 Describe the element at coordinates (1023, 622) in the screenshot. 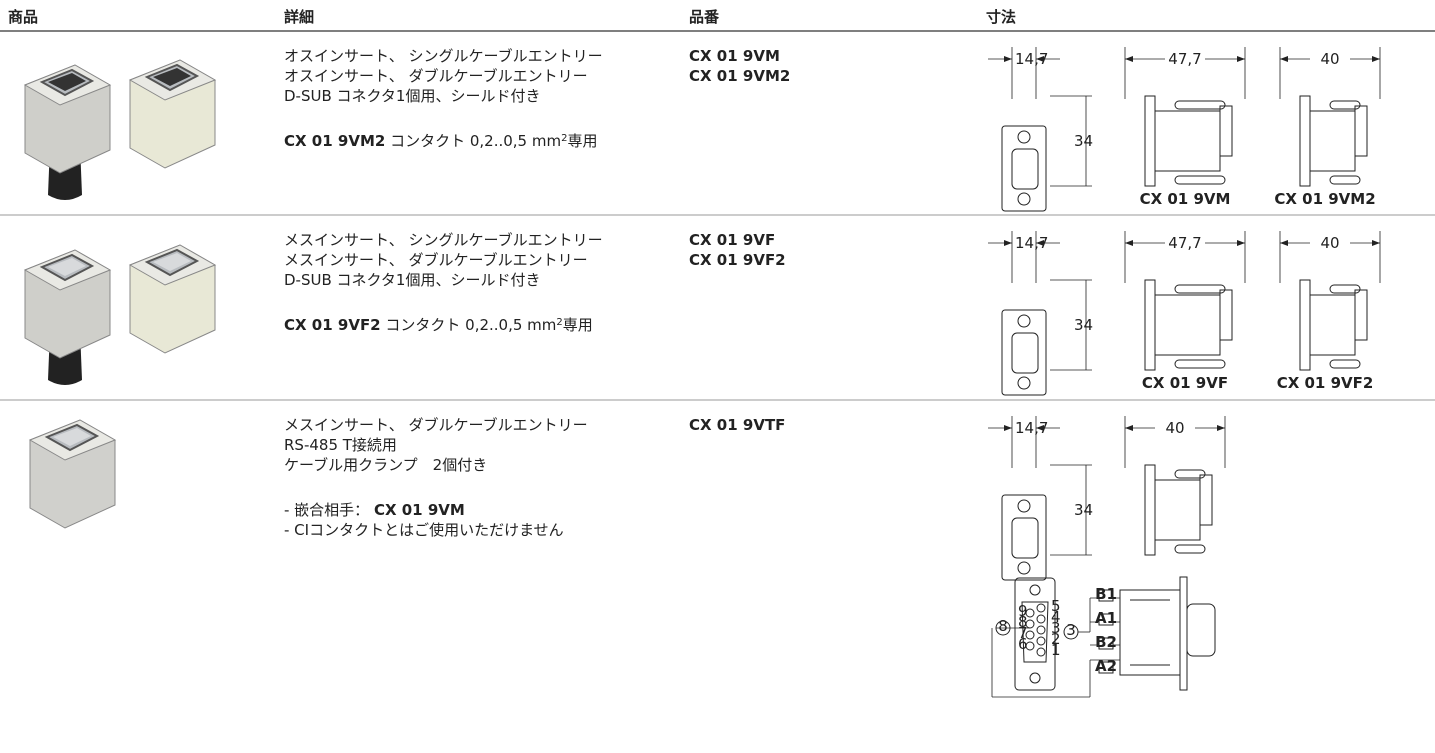

I see `pin-label: 8` at that location.